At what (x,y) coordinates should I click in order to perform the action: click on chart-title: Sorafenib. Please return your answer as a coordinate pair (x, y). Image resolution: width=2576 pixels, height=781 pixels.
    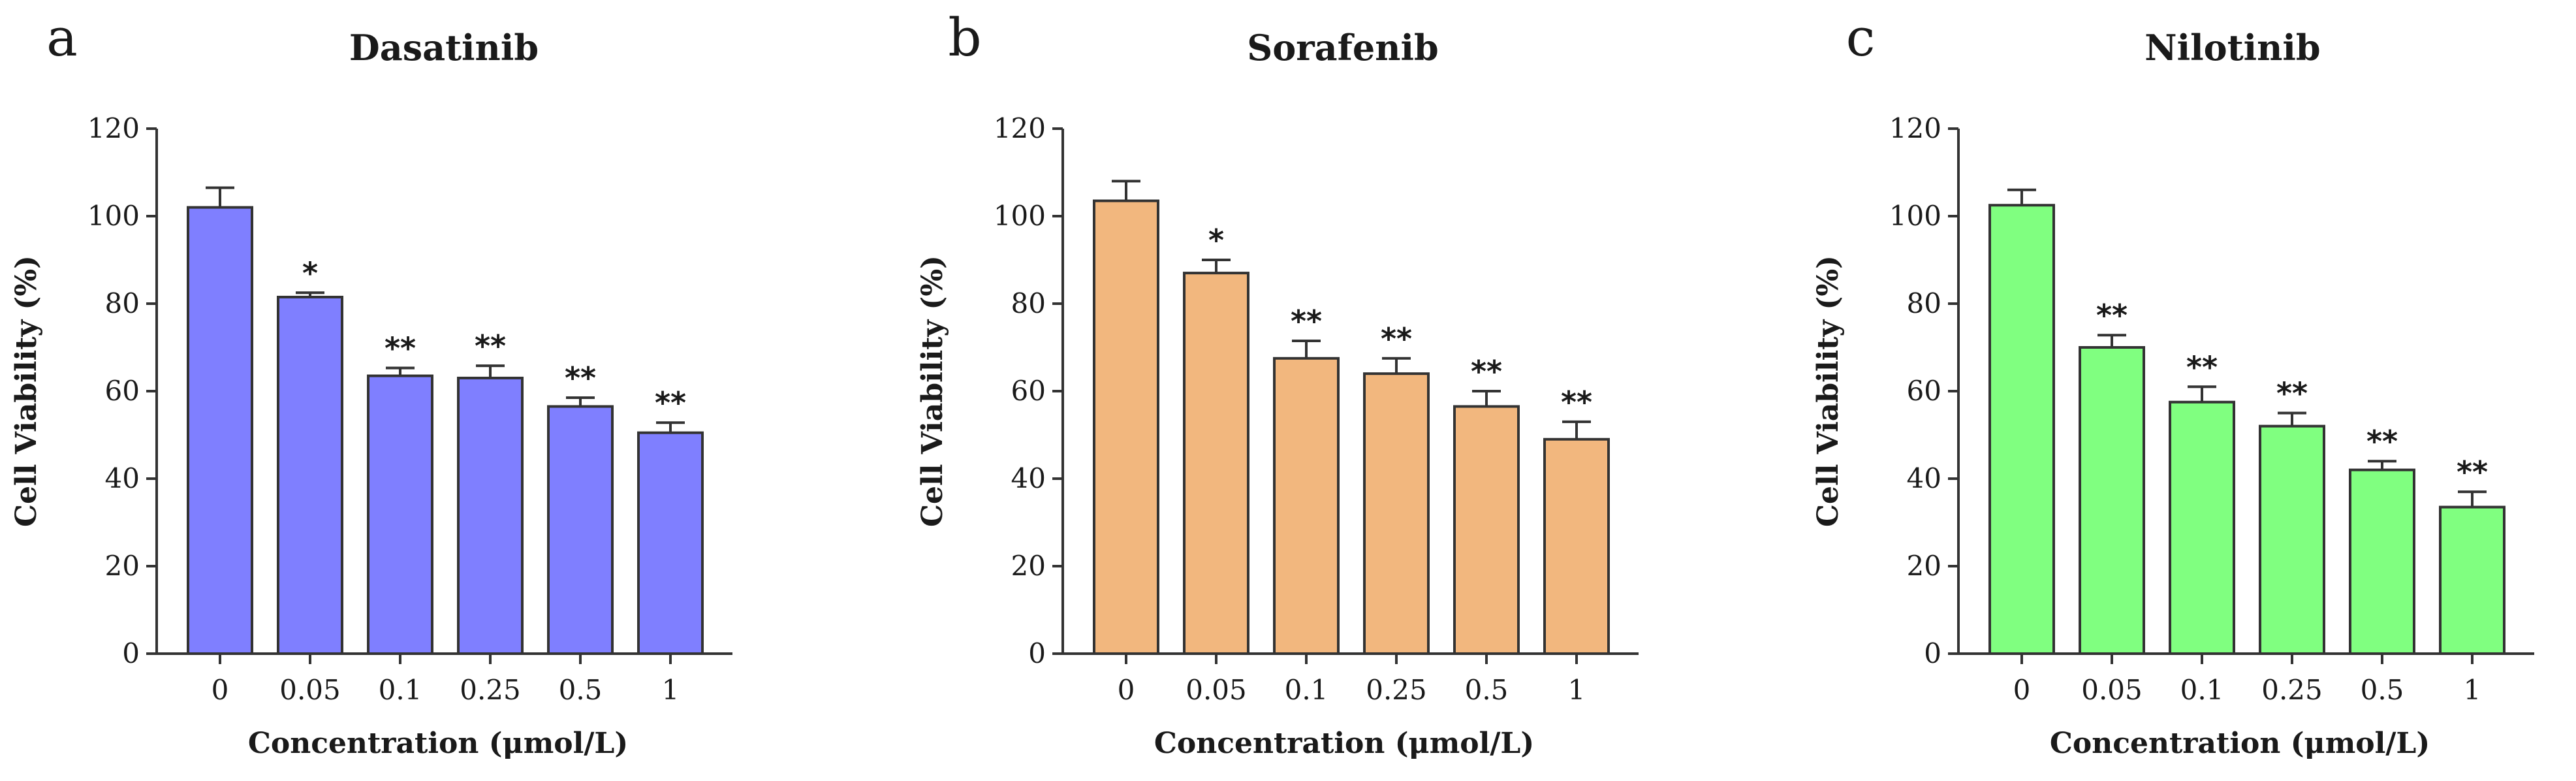
    Looking at the image, I should click on (1343, 48).